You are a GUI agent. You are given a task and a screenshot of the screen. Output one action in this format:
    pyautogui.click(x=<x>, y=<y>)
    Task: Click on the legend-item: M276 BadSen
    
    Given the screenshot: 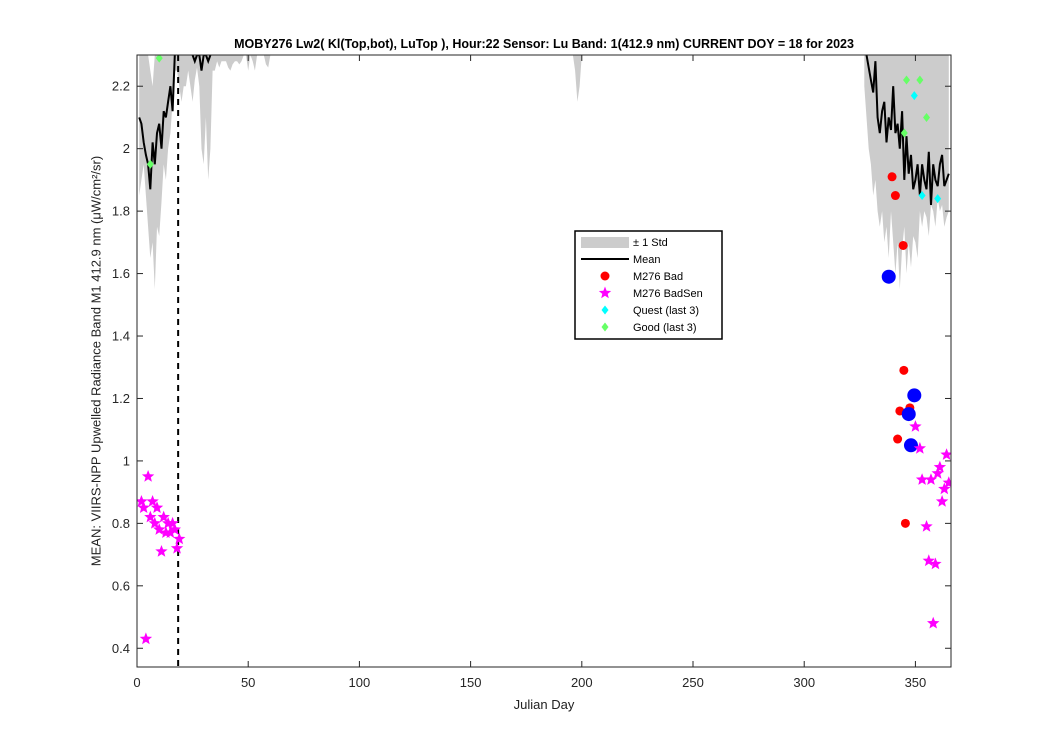 What is the action you would take?
    pyautogui.click(x=650, y=293)
    